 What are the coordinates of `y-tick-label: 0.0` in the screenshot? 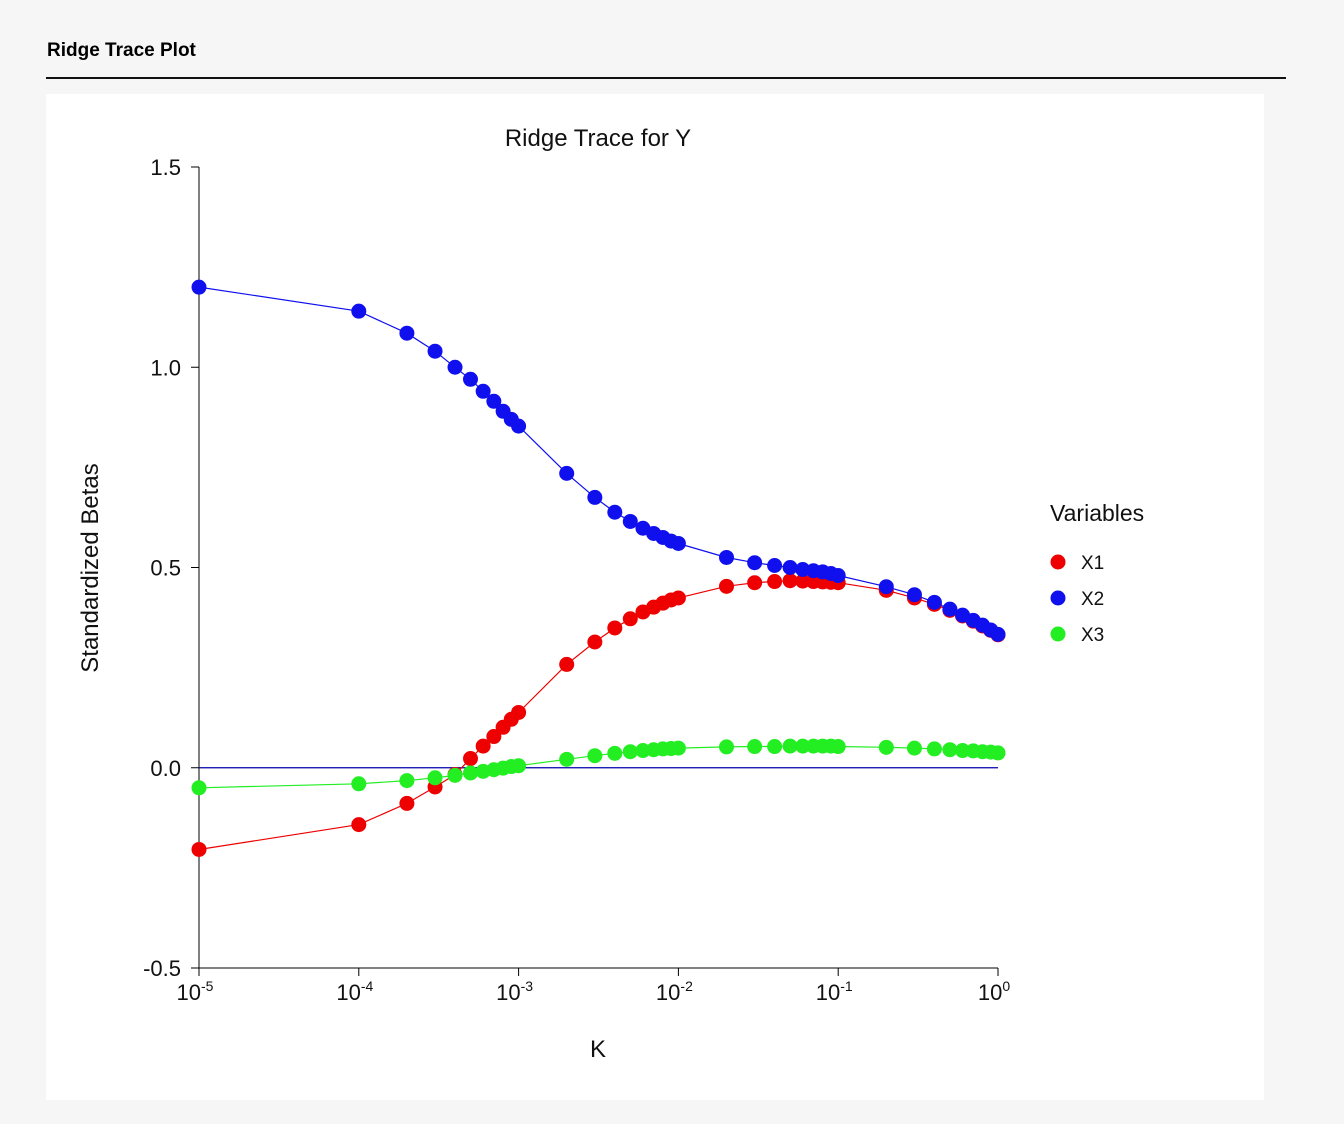 It's located at (165, 768).